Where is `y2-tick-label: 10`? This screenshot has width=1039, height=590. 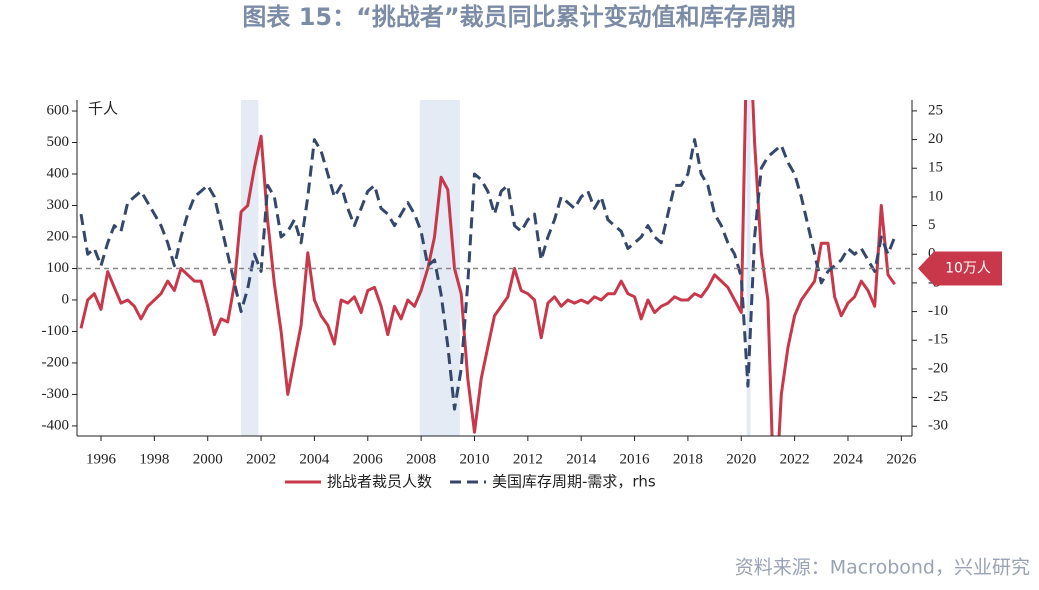
y2-tick-label: 10 is located at coordinates (935, 196).